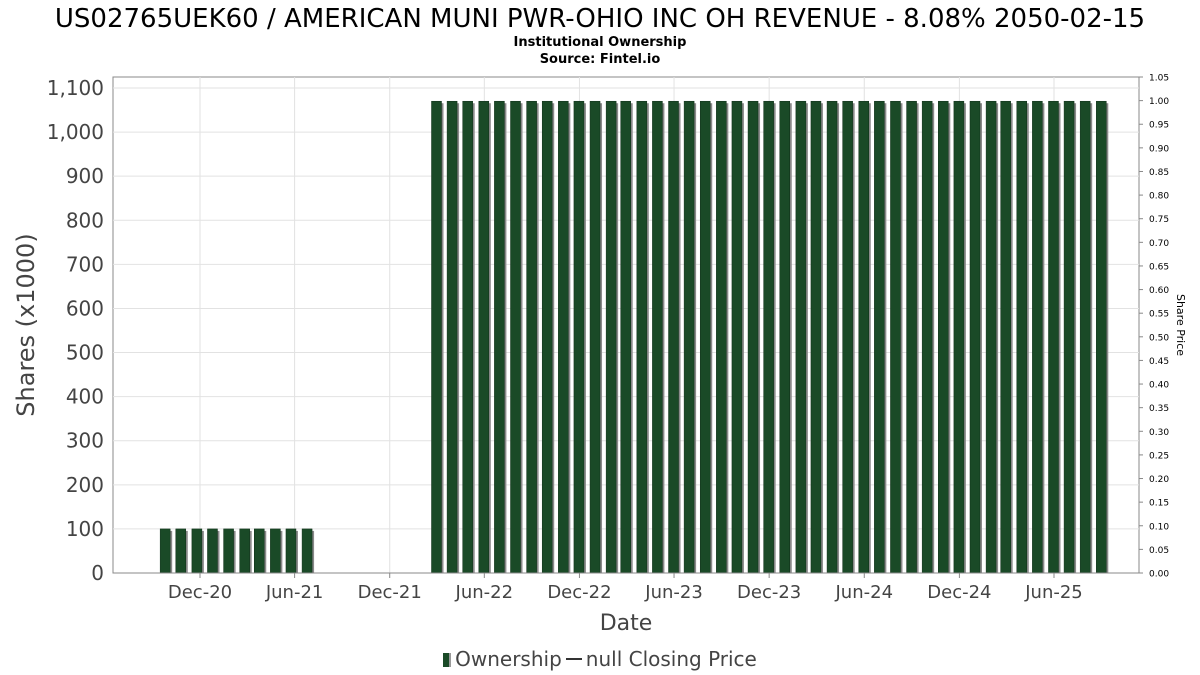 The height and width of the screenshot is (675, 1200). I want to click on y-tick-label: 300, so click(85, 441).